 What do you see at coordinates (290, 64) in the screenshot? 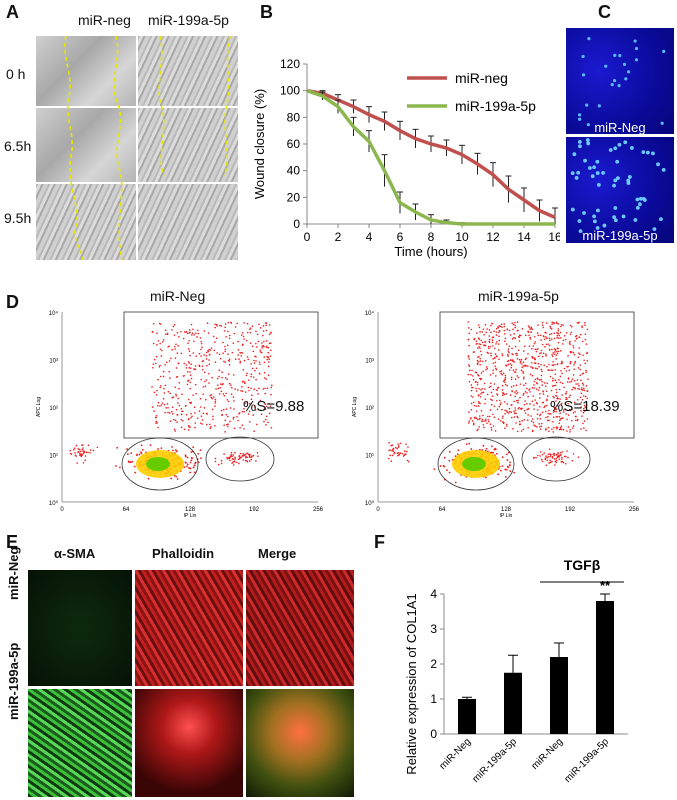
I see `y-tick-label: 120` at bounding box center [290, 64].